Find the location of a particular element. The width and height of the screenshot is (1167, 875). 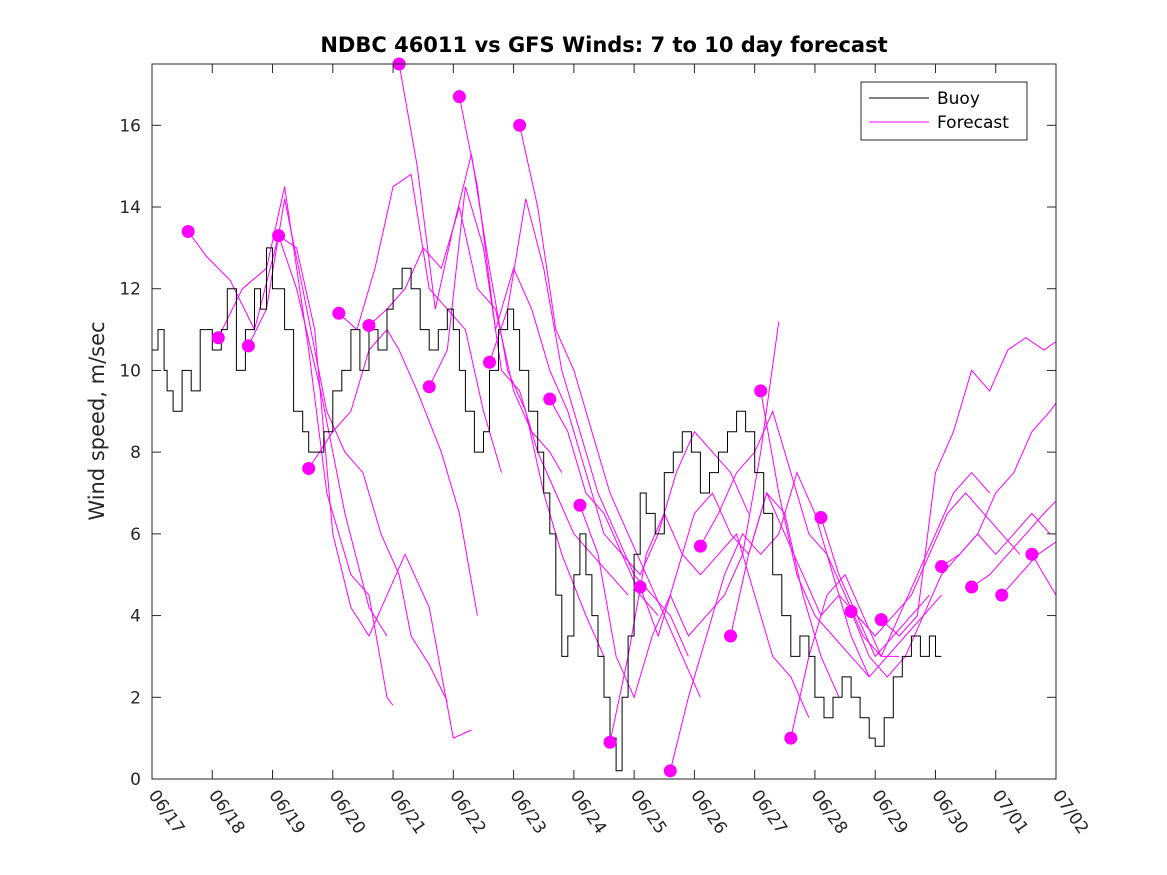

y-tick-label: 10 is located at coordinates (130, 371).